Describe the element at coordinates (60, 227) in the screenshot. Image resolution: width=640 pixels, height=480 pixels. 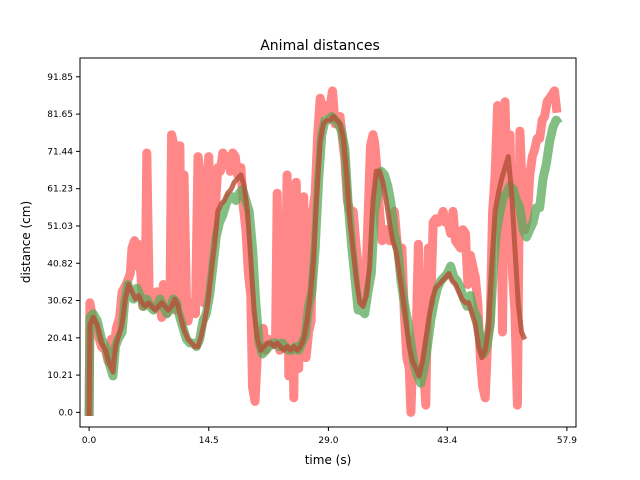
I see `y-tick-label: 51.03` at that location.